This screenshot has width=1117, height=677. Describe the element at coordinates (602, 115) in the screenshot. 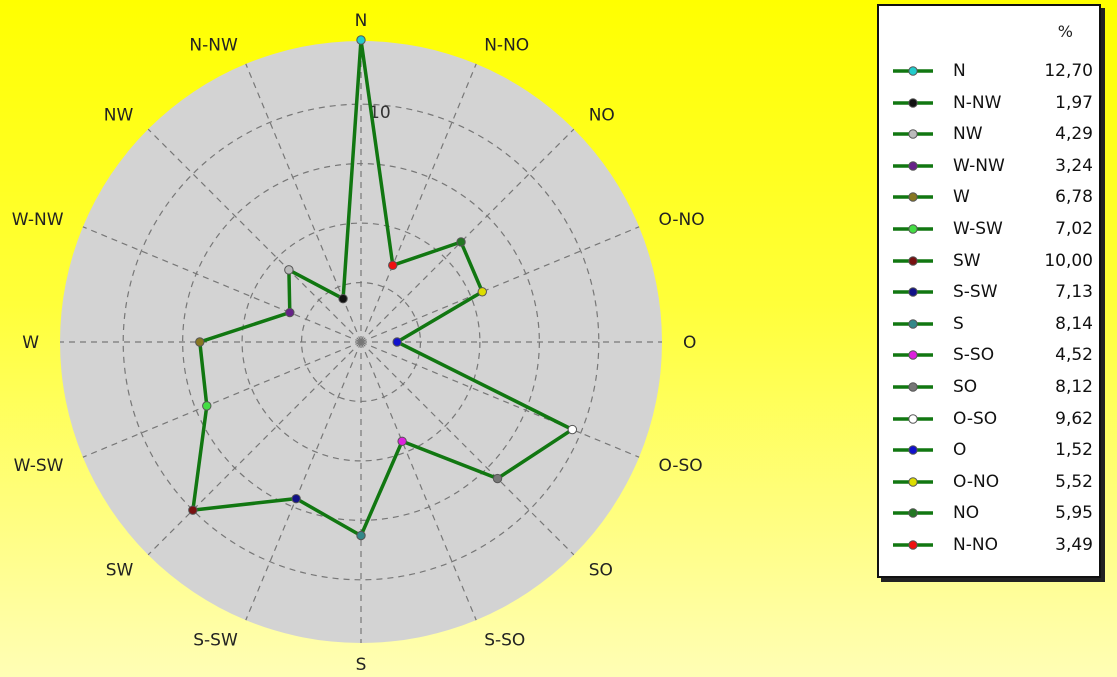

I see `direction-label: NO` at that location.